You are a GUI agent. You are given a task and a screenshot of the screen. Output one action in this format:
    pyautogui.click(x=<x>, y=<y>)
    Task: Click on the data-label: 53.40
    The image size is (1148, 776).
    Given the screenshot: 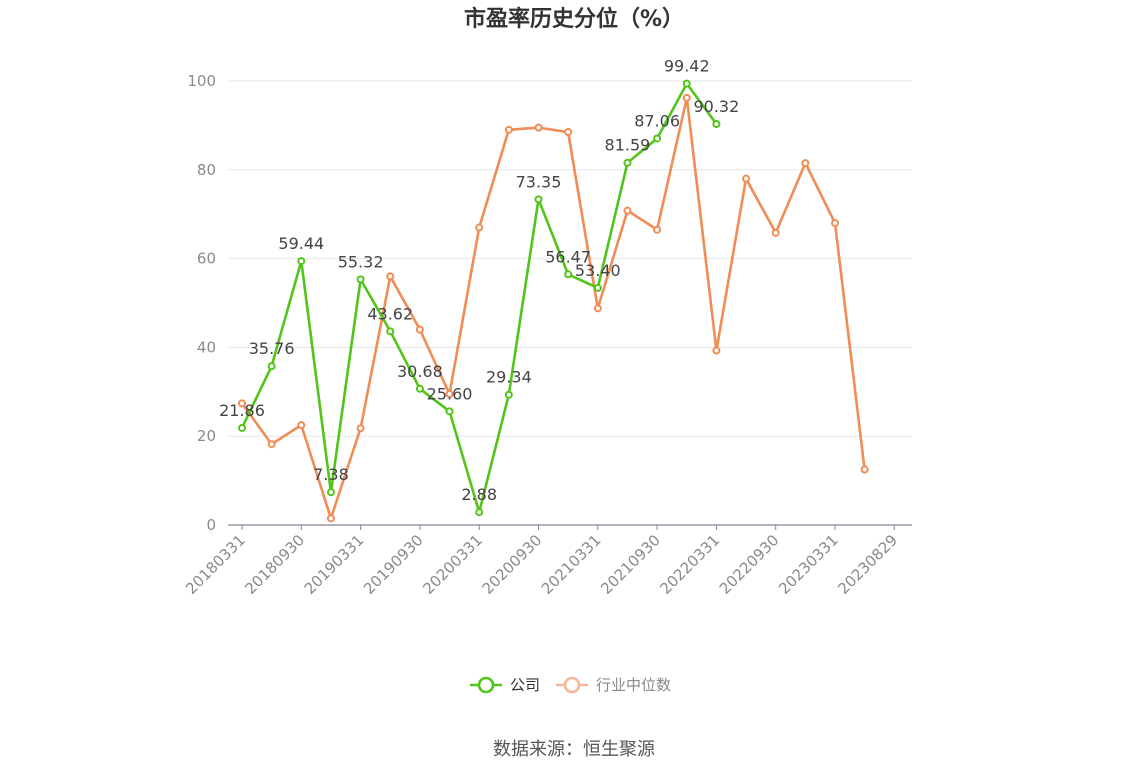 What is the action you would take?
    pyautogui.click(x=598, y=270)
    